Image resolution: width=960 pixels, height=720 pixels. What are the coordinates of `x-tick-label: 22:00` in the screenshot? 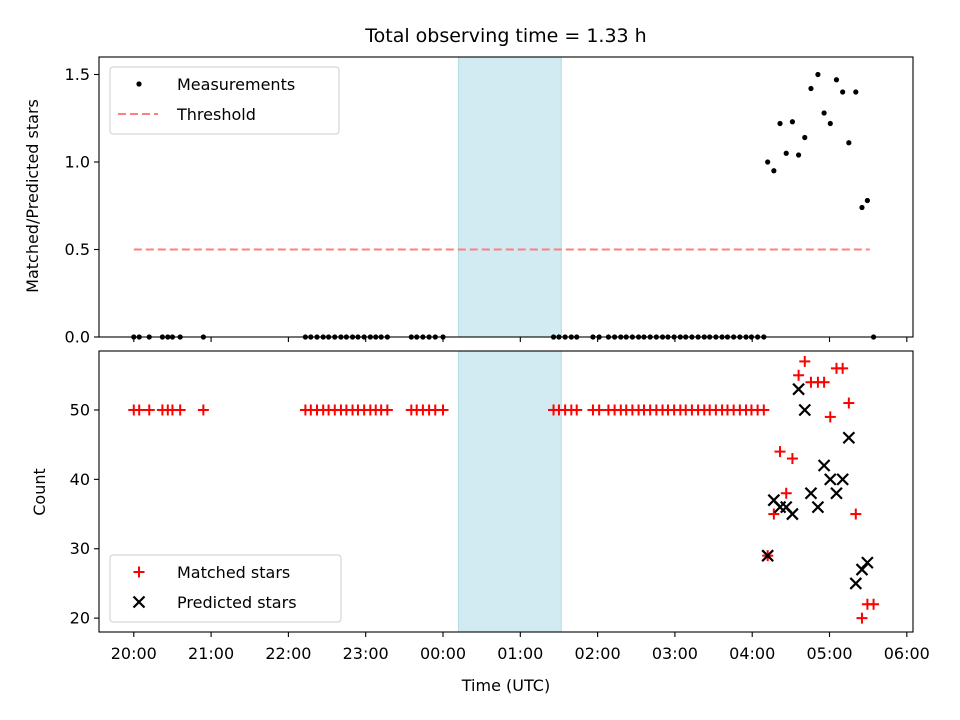 It's located at (288, 653).